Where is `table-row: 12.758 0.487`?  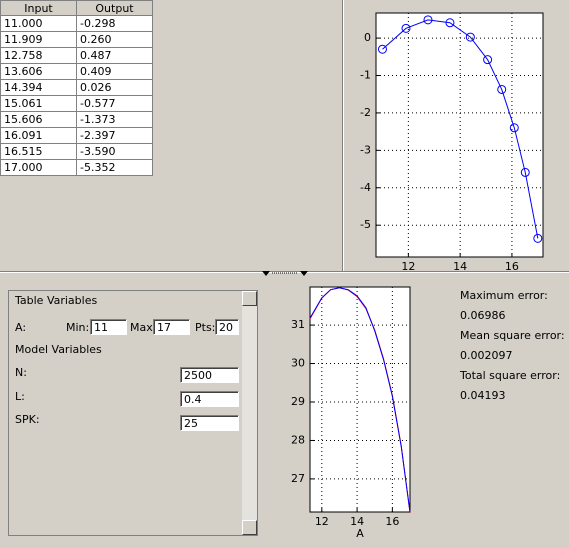 table-row: 12.758 0.487 is located at coordinates (76, 55).